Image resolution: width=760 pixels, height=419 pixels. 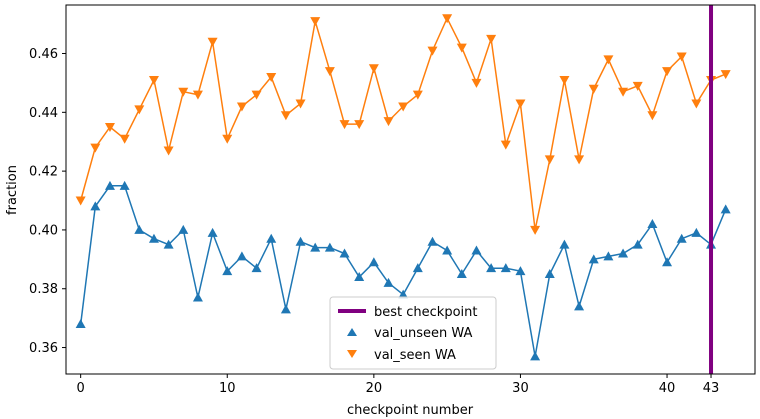 What do you see at coordinates (43, 113) in the screenshot?
I see `y-tick-label: 0.44` at bounding box center [43, 113].